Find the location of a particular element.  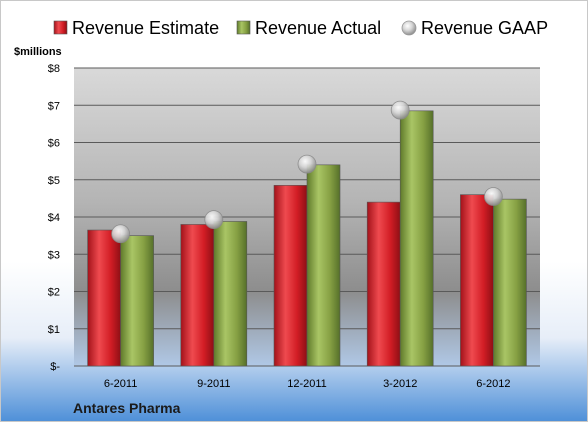

legend-swatch-revenue-estimate is located at coordinates (60, 27).